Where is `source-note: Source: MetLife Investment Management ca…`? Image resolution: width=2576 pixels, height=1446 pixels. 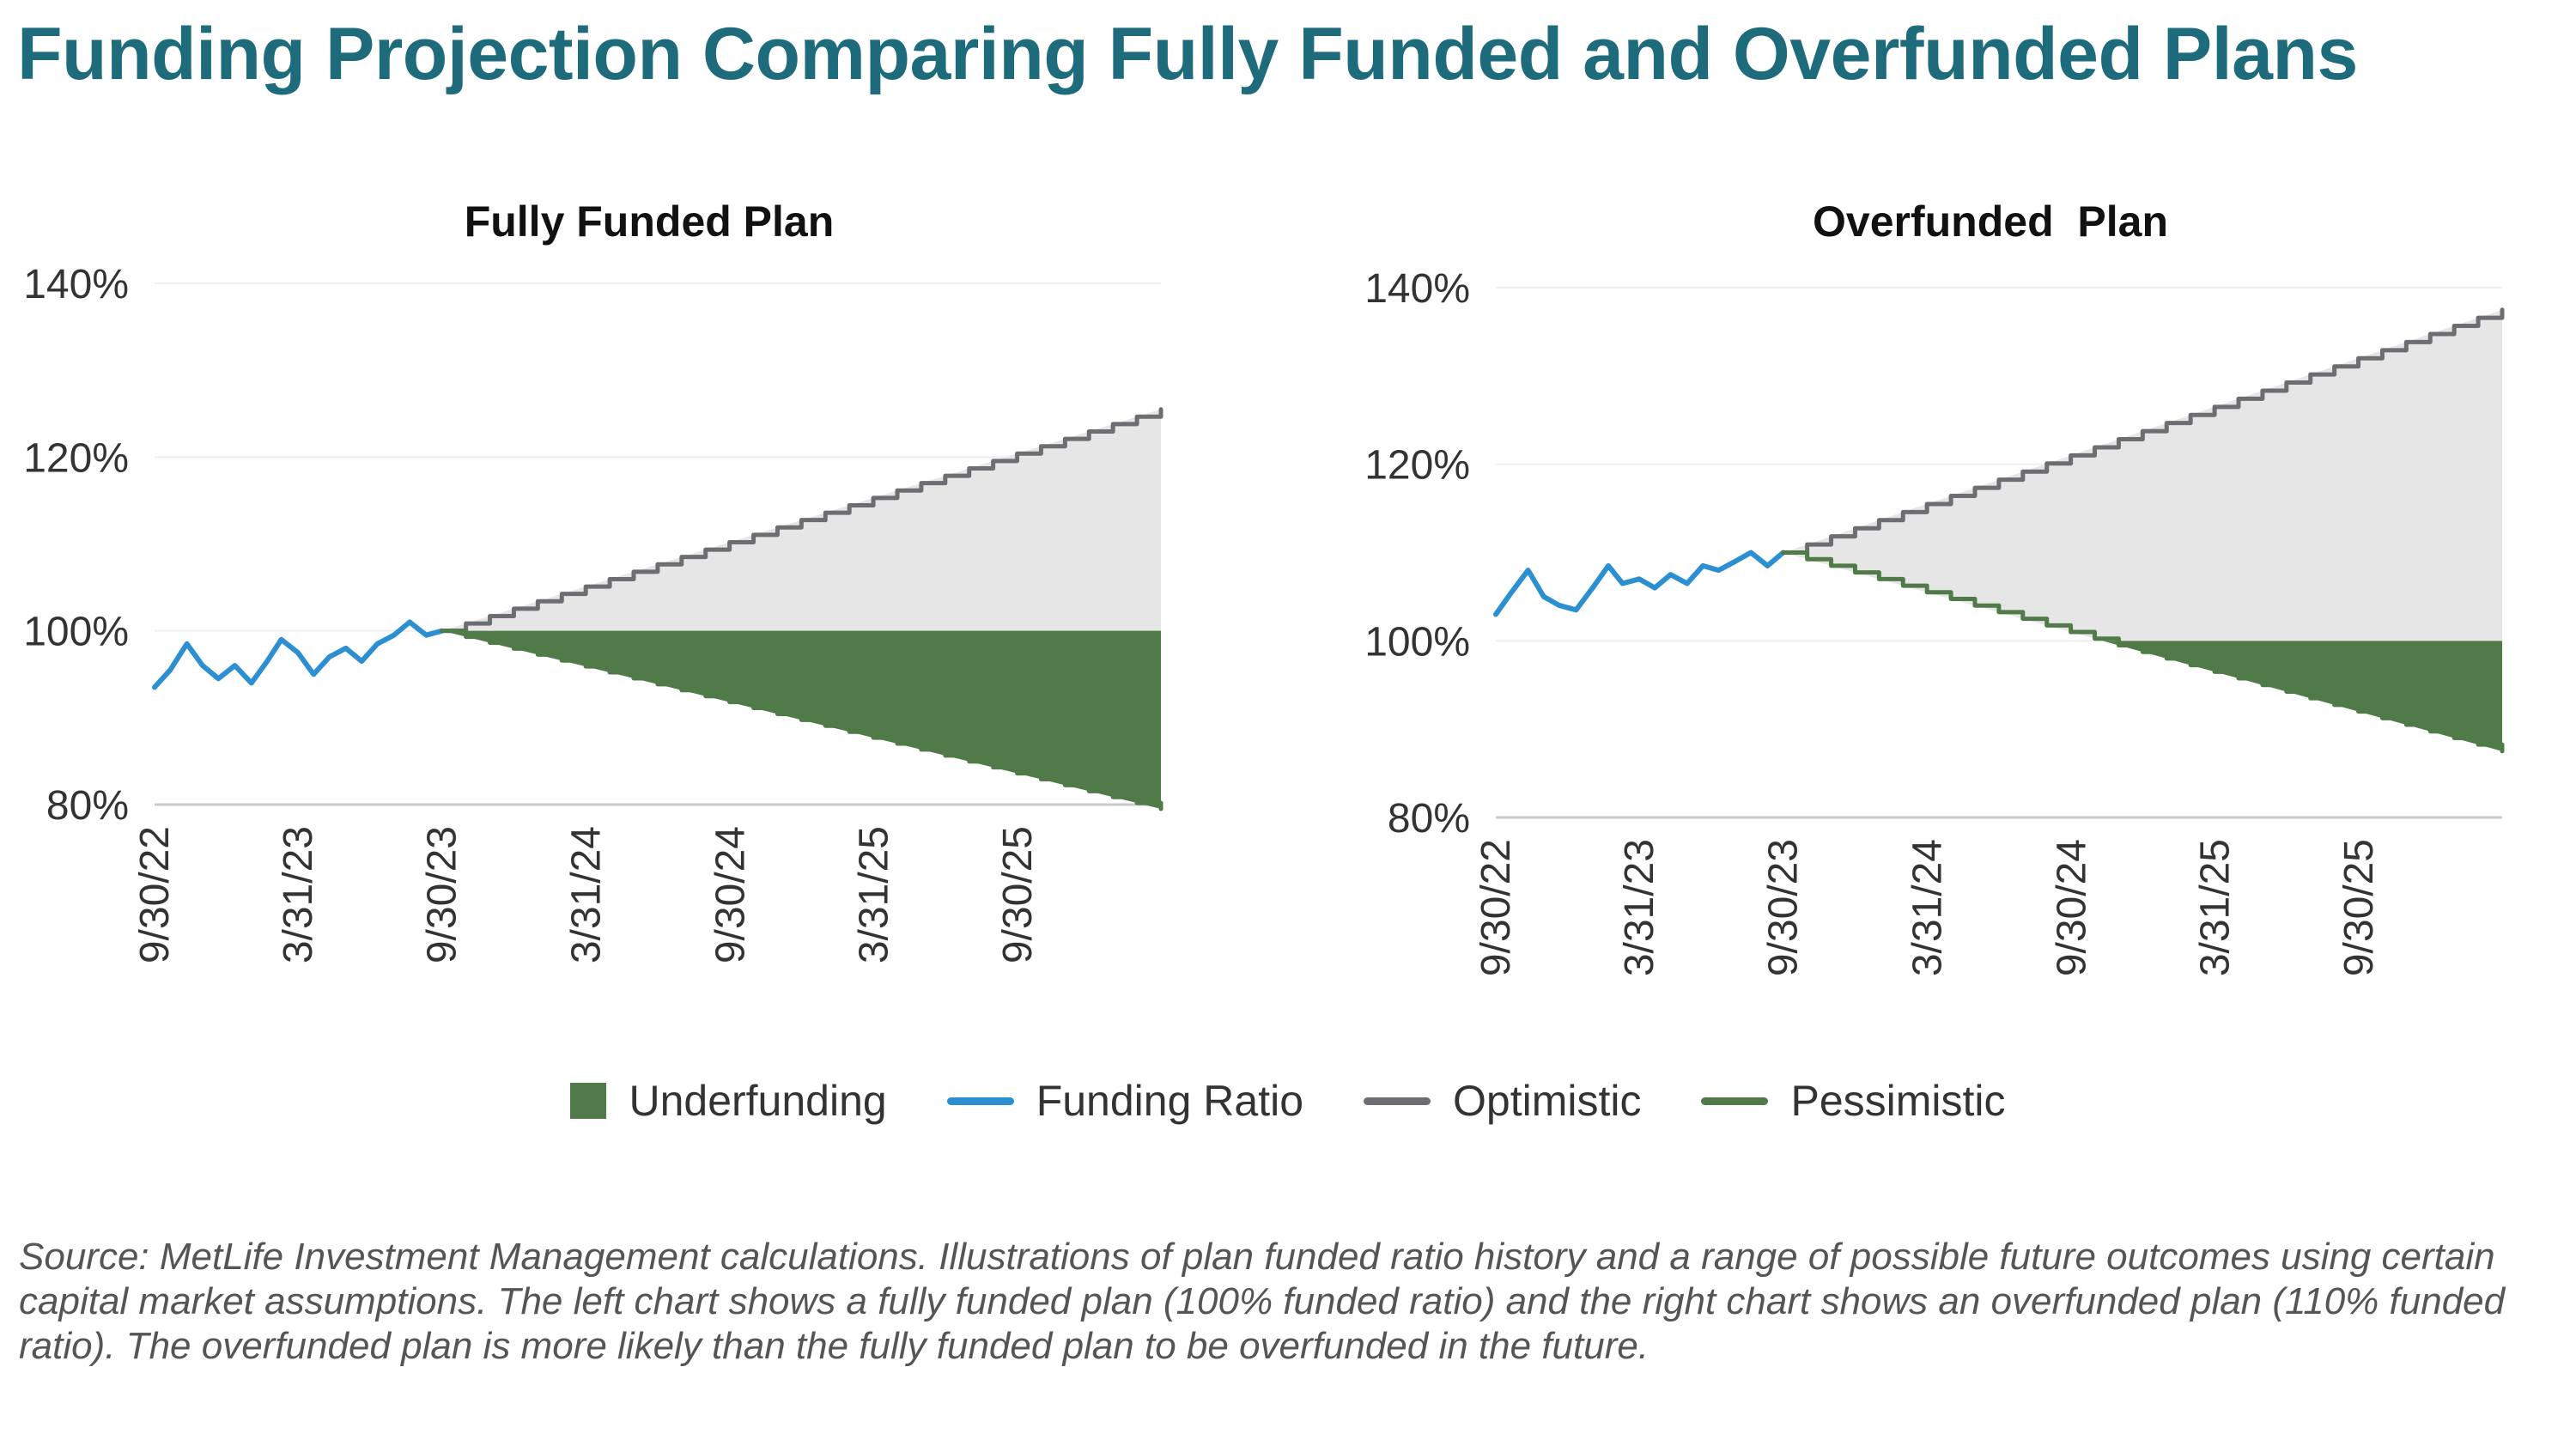 source-note: Source: MetLife Investment Management ca… is located at coordinates (1262, 1301).